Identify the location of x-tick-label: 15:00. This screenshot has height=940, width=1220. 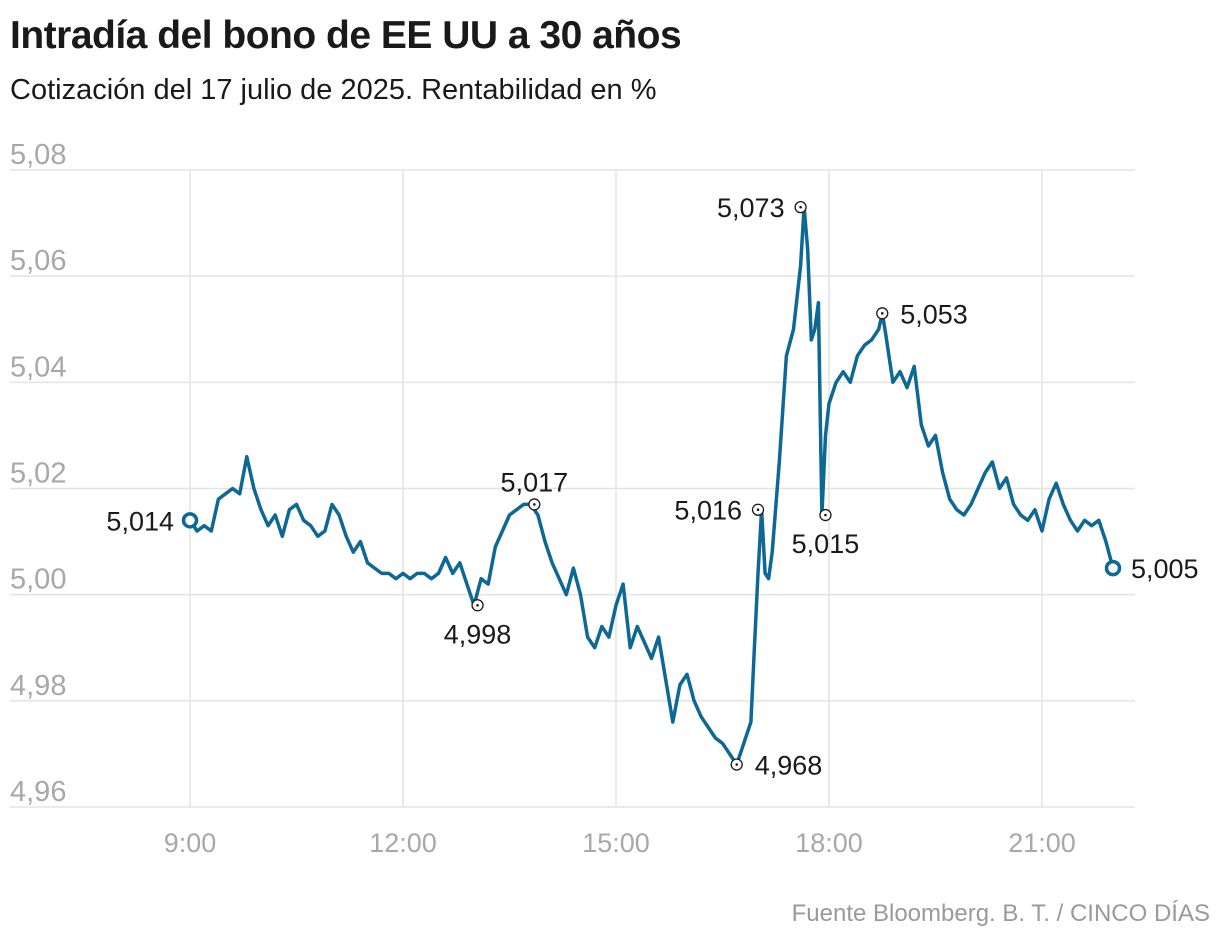
(616, 843).